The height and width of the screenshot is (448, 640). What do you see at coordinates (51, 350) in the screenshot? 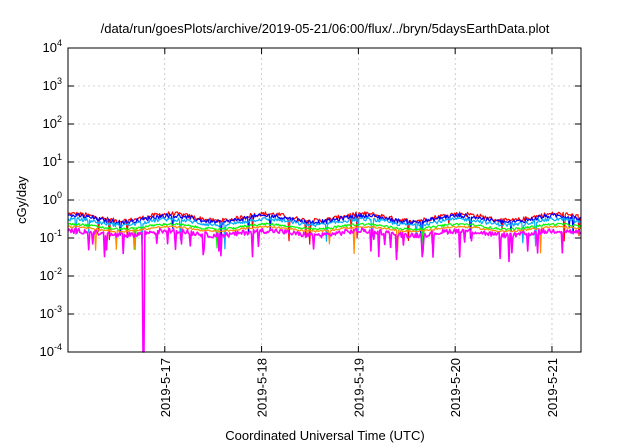
I see `y-tick-label: 10⁻⁴` at bounding box center [51, 350].